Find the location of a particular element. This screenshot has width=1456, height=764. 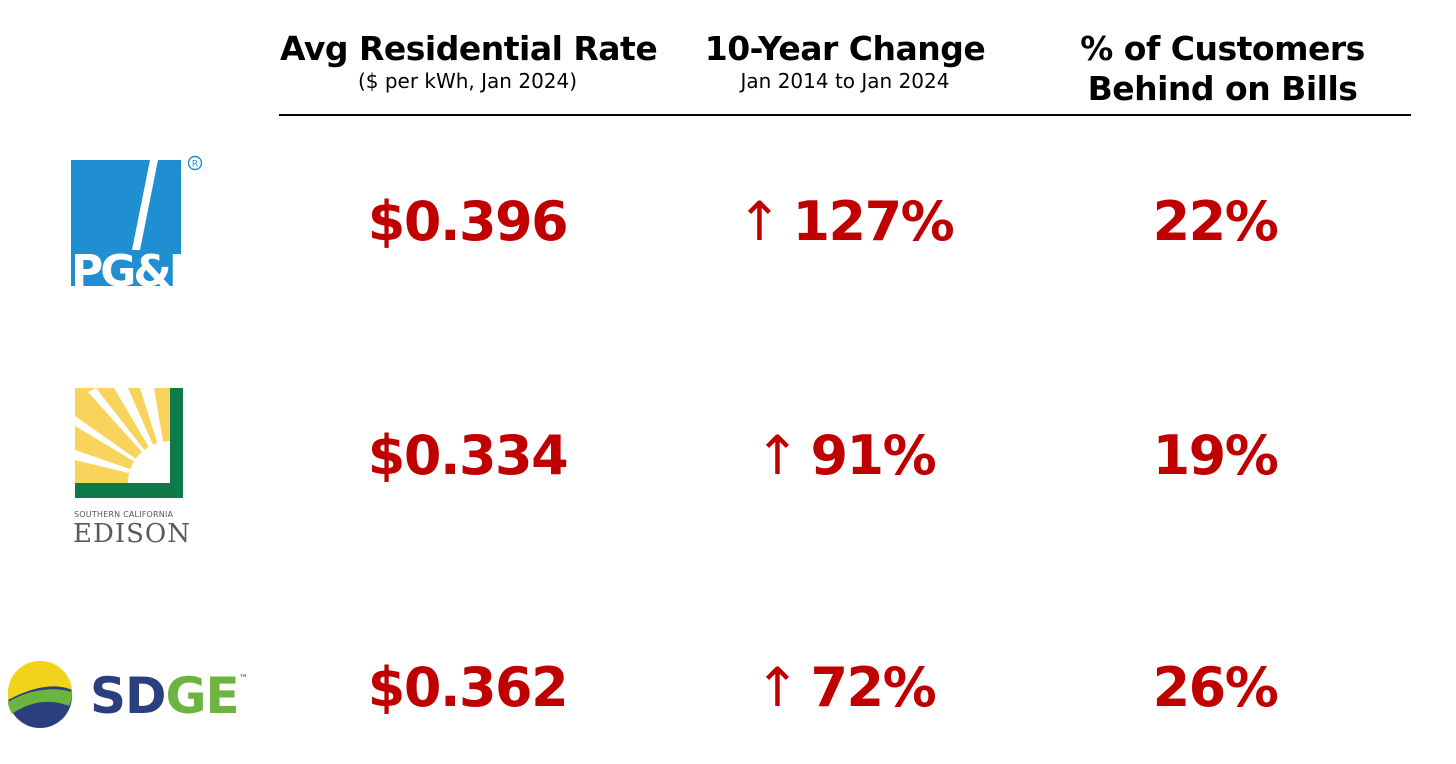

sce-logo-small-text: SOUTHERN CALIFORNIA is located at coordinates (124, 514).